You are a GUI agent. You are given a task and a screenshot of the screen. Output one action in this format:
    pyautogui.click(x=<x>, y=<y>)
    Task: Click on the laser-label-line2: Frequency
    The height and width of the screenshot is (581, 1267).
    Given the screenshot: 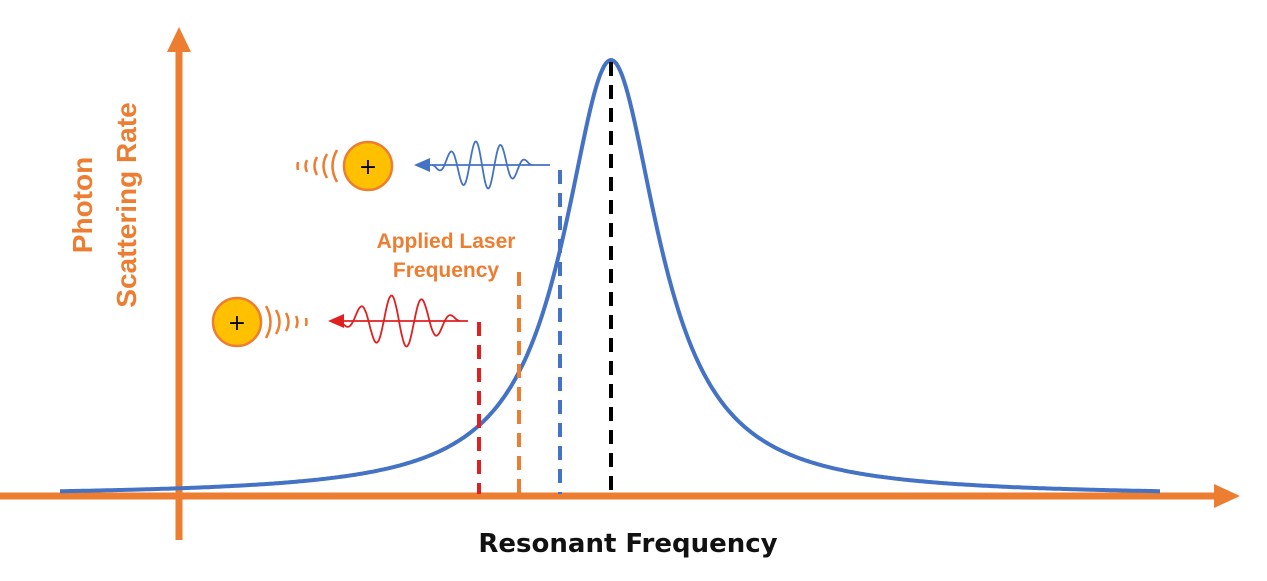 What is the action you would take?
    pyautogui.click(x=446, y=270)
    